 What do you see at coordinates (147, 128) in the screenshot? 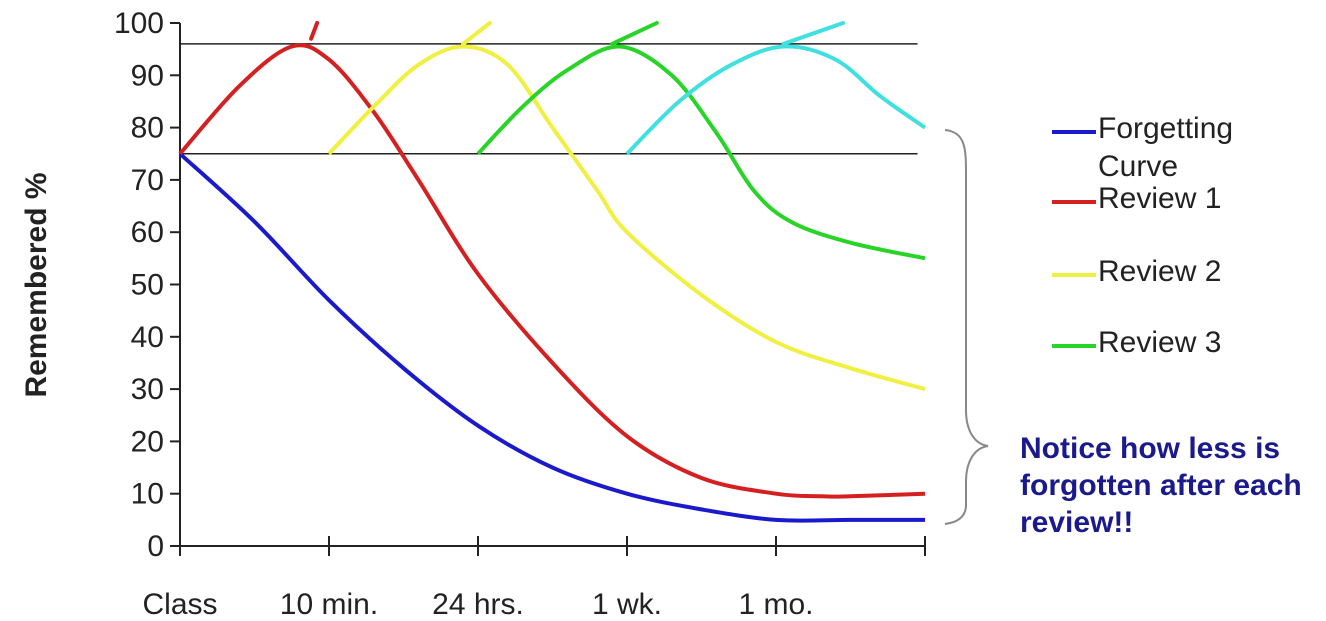
I see `y-tick-label: 80` at bounding box center [147, 128].